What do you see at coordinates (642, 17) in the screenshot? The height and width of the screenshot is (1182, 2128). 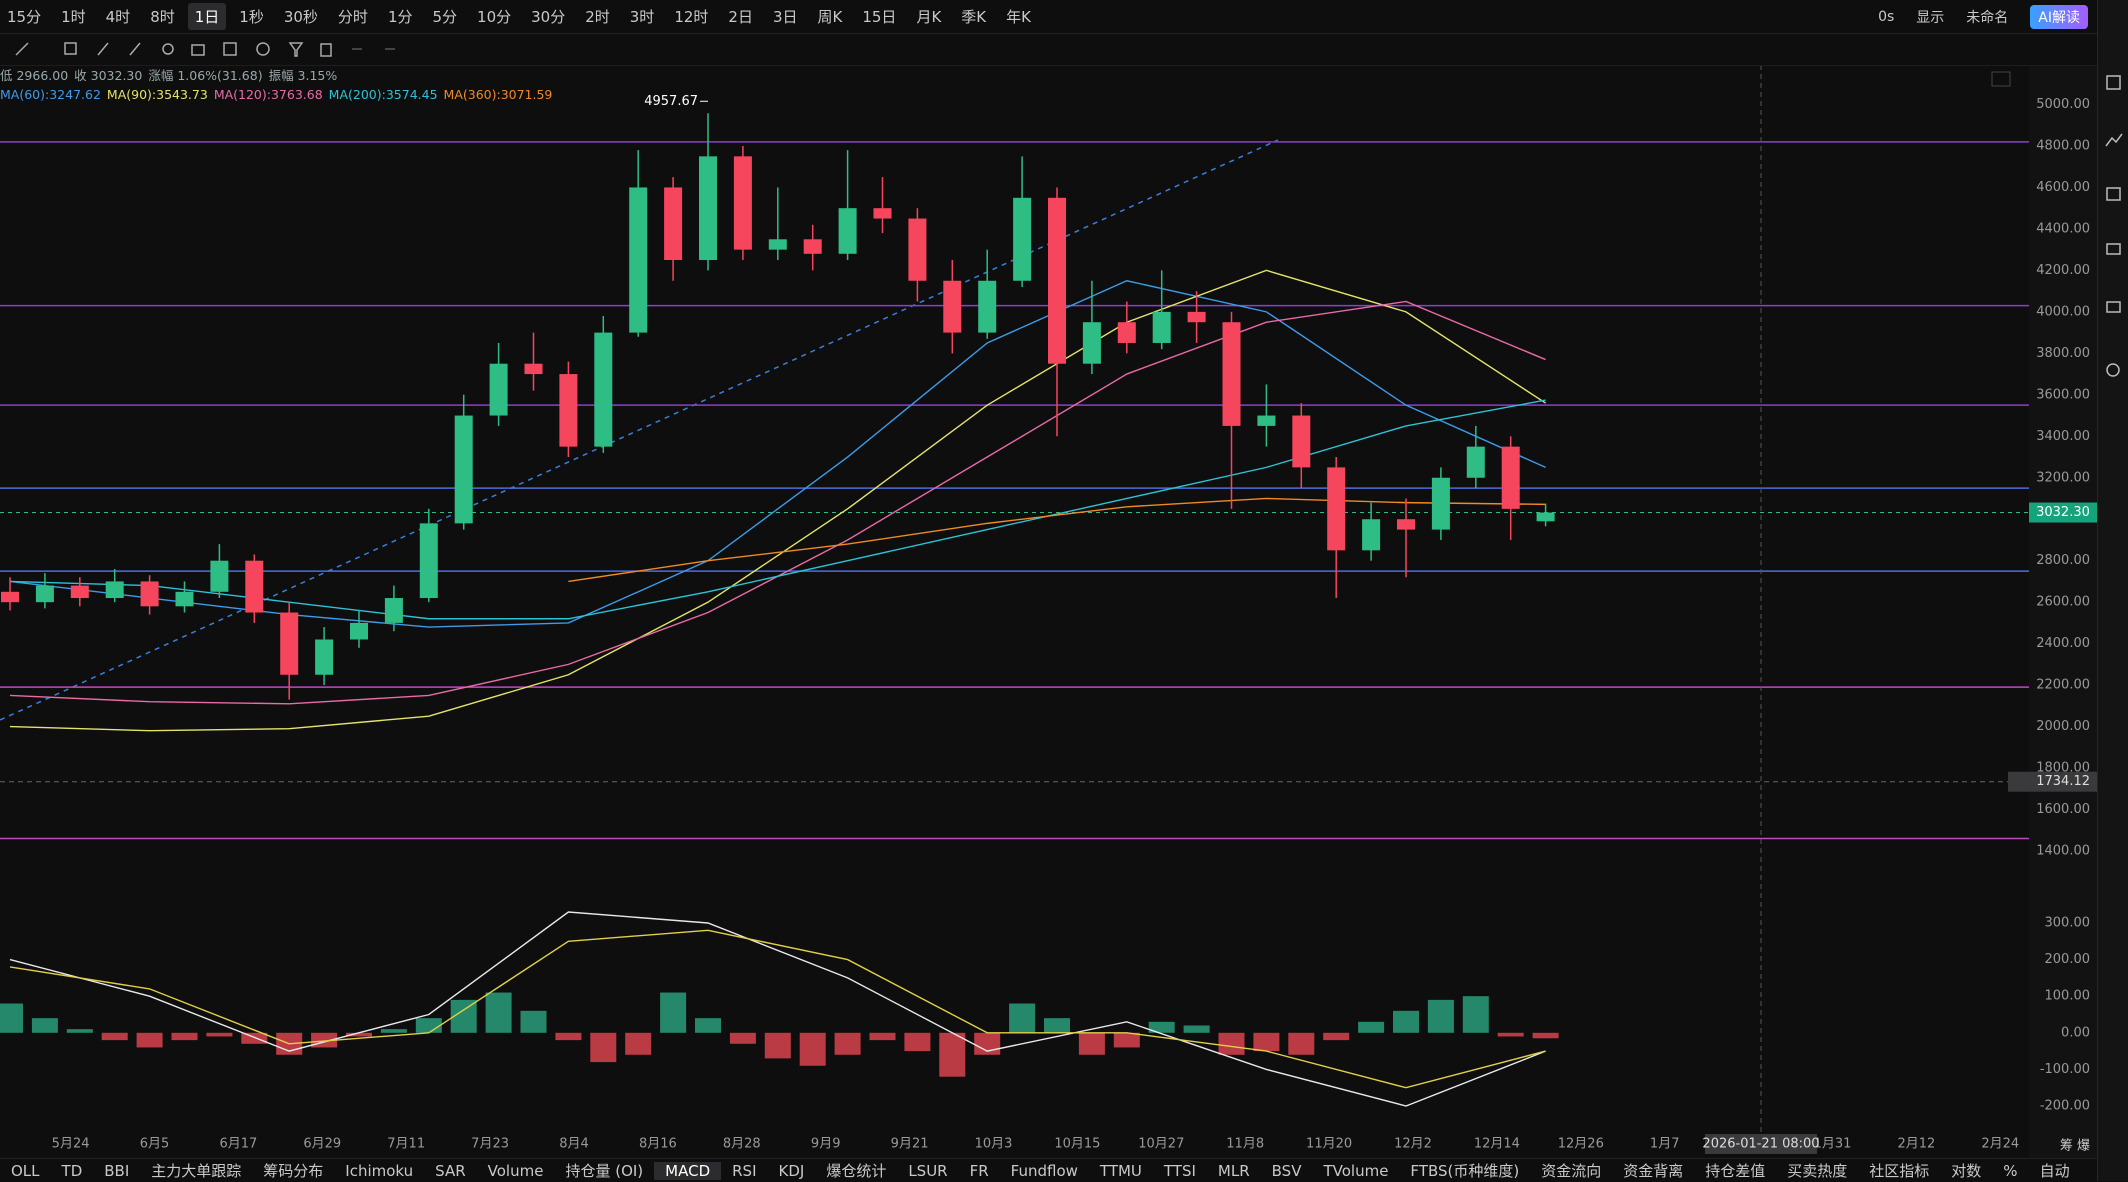 I see `interval-button: 3时` at bounding box center [642, 17].